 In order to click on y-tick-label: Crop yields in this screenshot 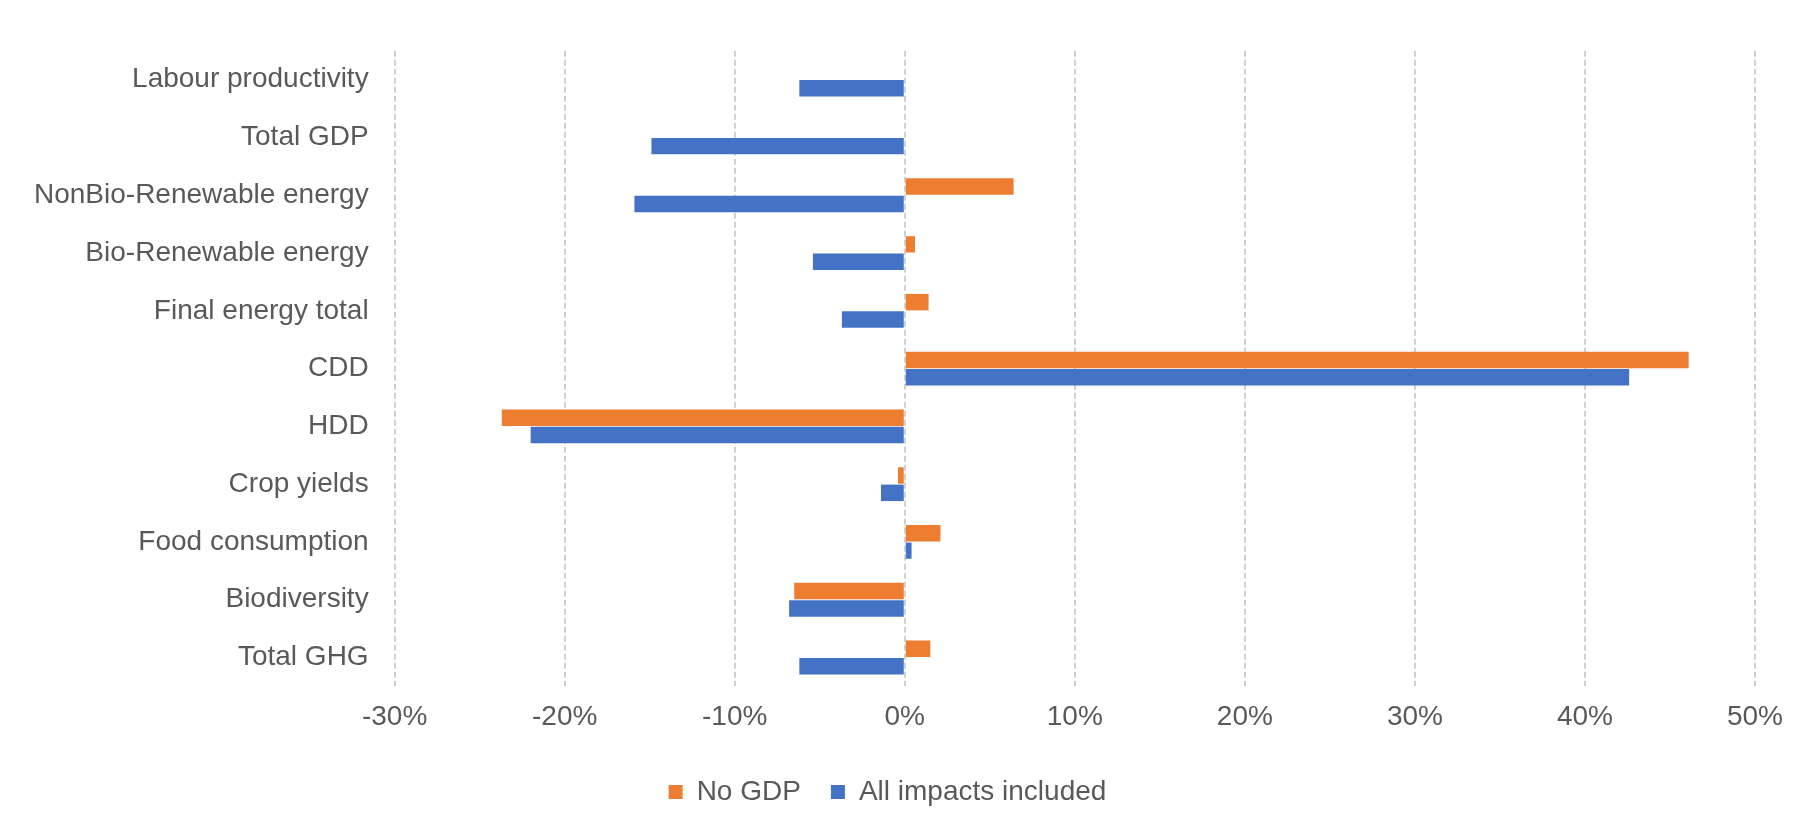, I will do `click(298, 482)`.